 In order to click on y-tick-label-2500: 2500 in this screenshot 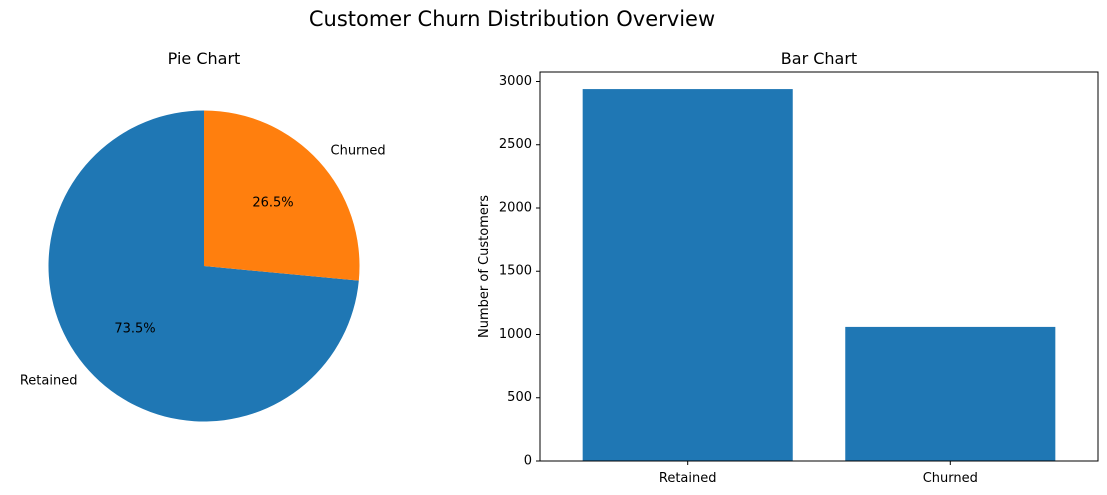, I will do `click(515, 144)`.